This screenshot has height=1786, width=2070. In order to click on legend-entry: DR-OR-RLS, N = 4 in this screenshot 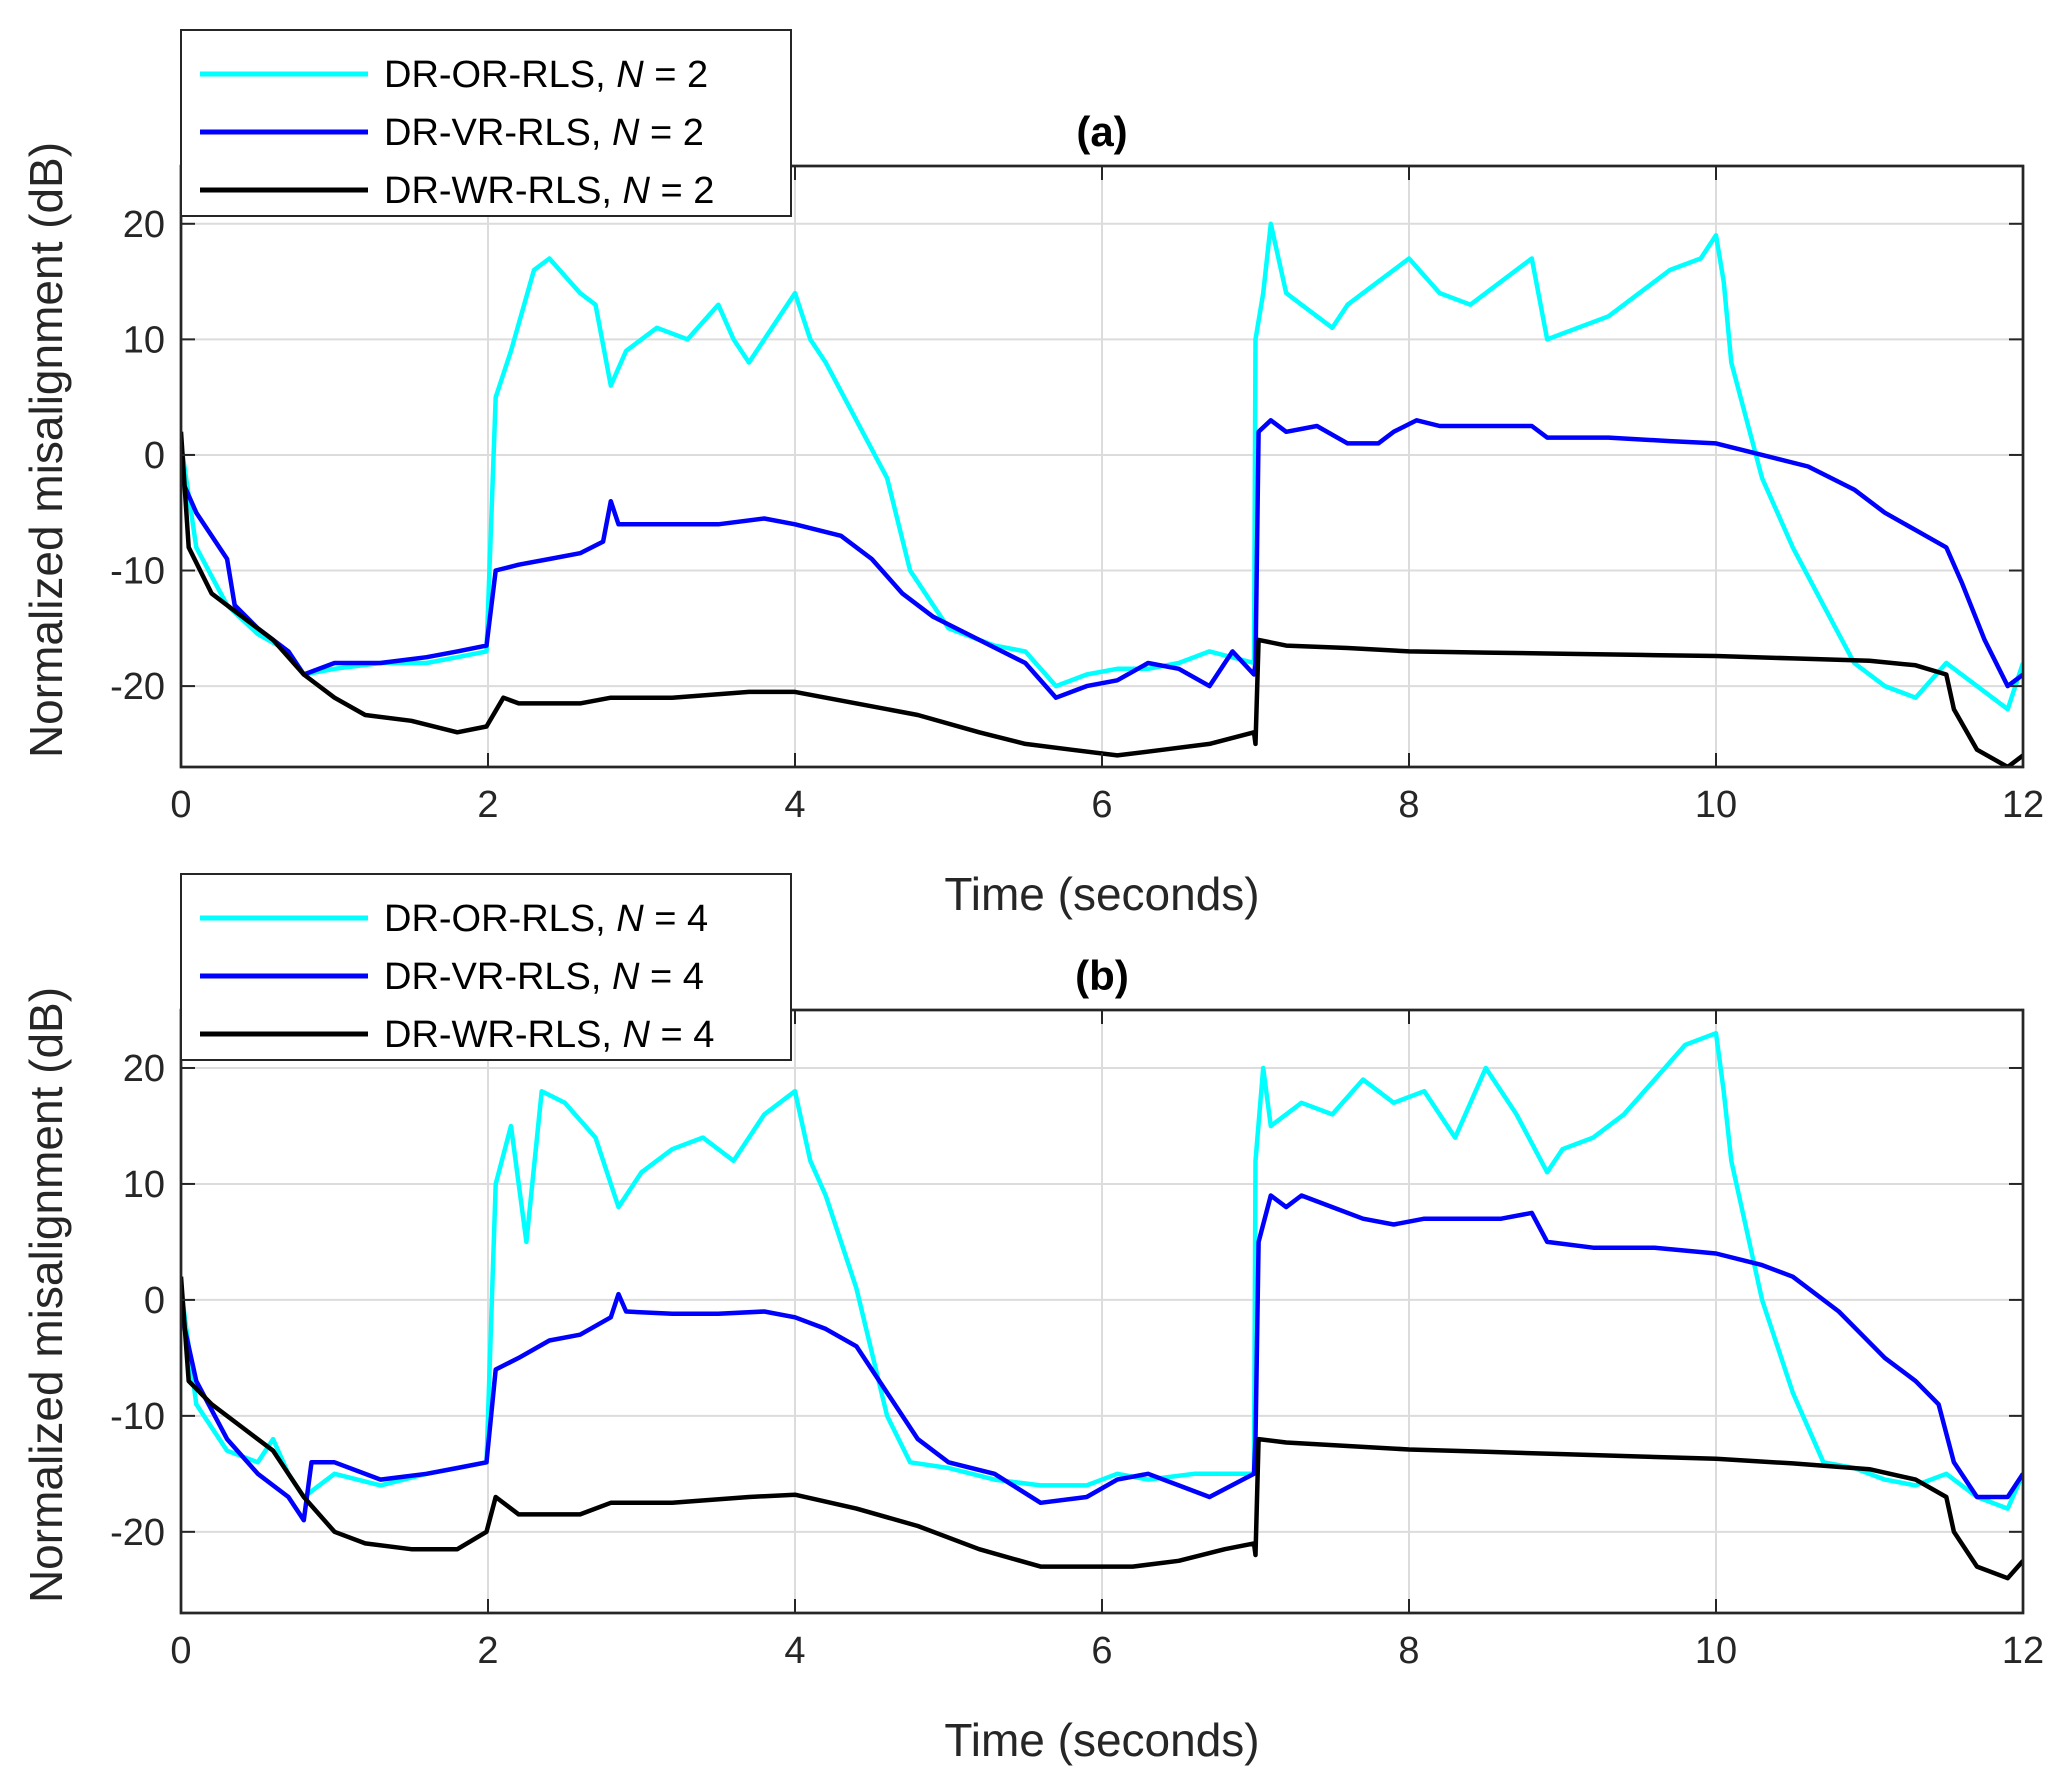, I will do `click(546, 919)`.